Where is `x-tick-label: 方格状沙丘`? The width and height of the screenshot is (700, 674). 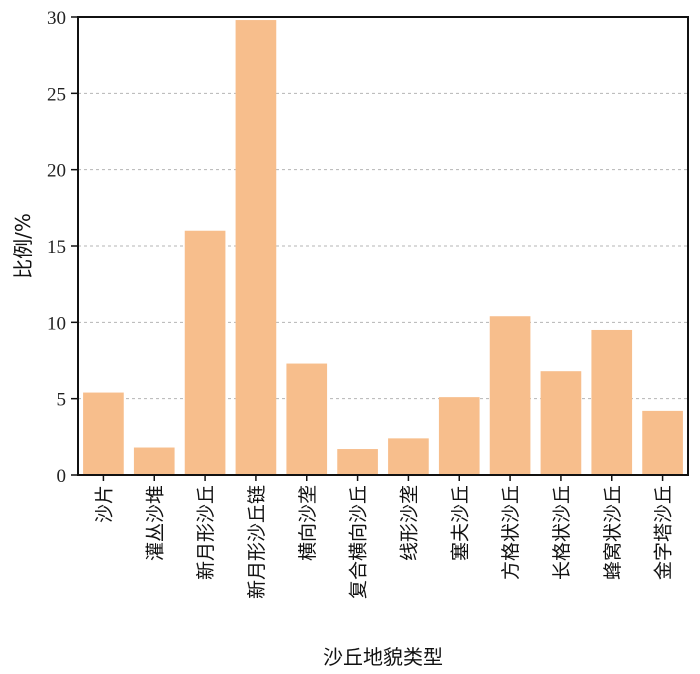 x-tick-label: 方格状沙丘 is located at coordinates (511, 532).